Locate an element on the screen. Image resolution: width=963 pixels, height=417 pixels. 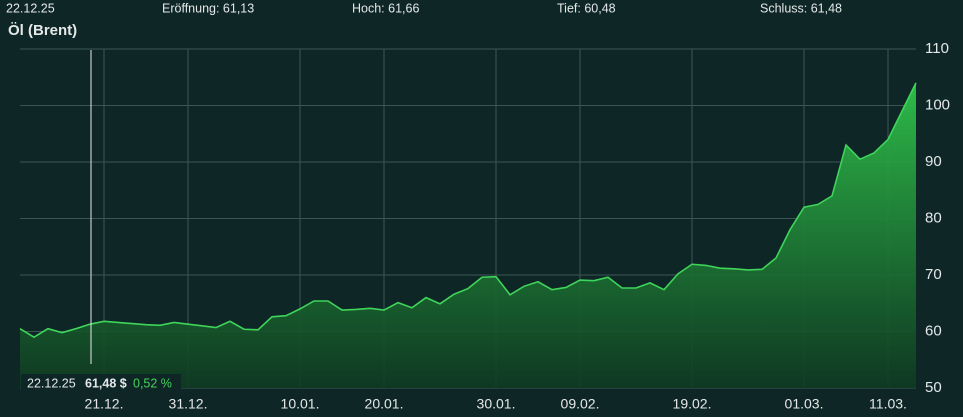
y-tick-label: 70 is located at coordinates (933, 274).